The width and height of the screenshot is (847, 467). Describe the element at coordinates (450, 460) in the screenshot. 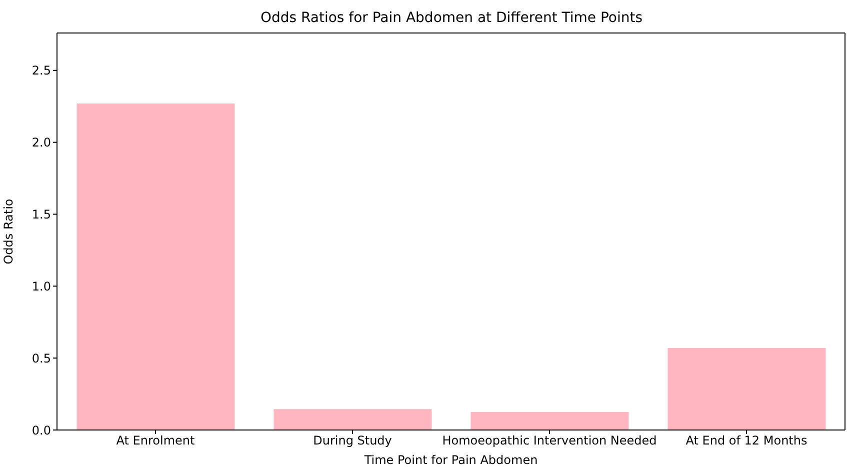

I see `x-axis-title: Time Point for Pain Abdomen` at that location.